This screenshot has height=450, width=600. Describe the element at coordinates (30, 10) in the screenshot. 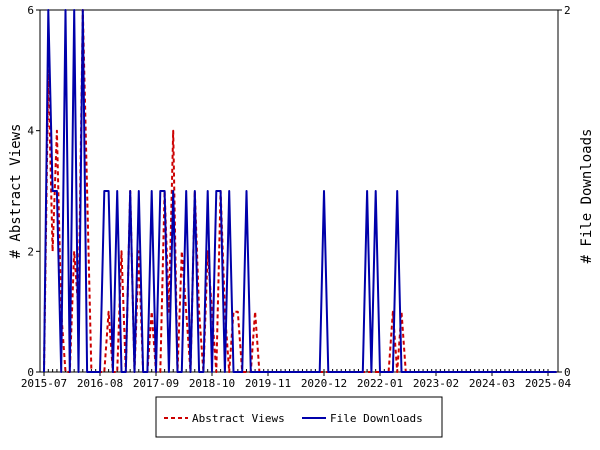

I see `y-tick-label: 6` at that location.